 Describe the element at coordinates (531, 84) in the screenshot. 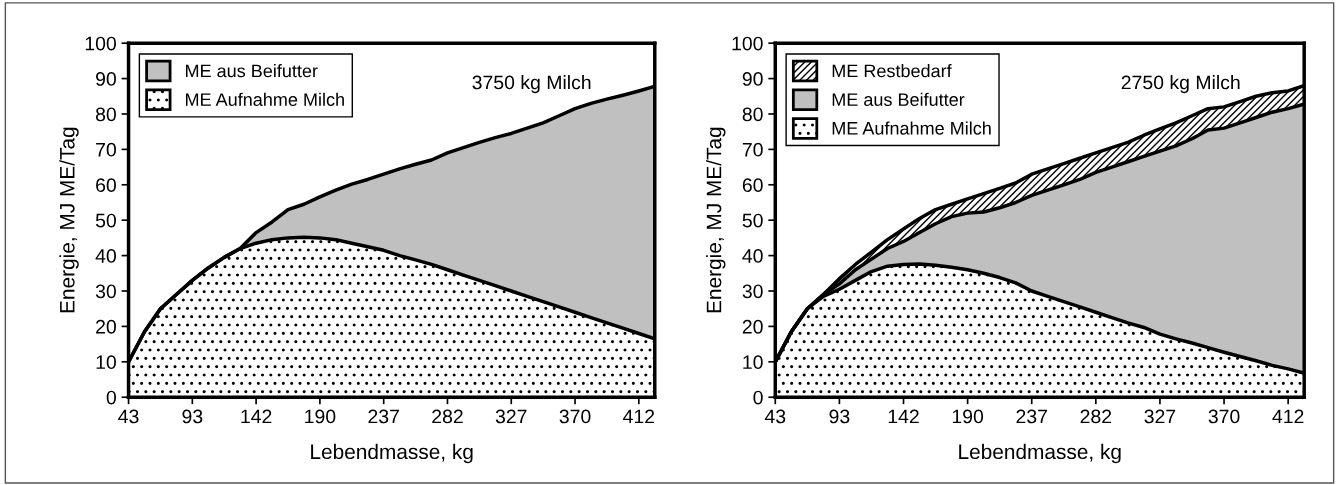

I see `annotation: 3750 kg Milch` at that location.